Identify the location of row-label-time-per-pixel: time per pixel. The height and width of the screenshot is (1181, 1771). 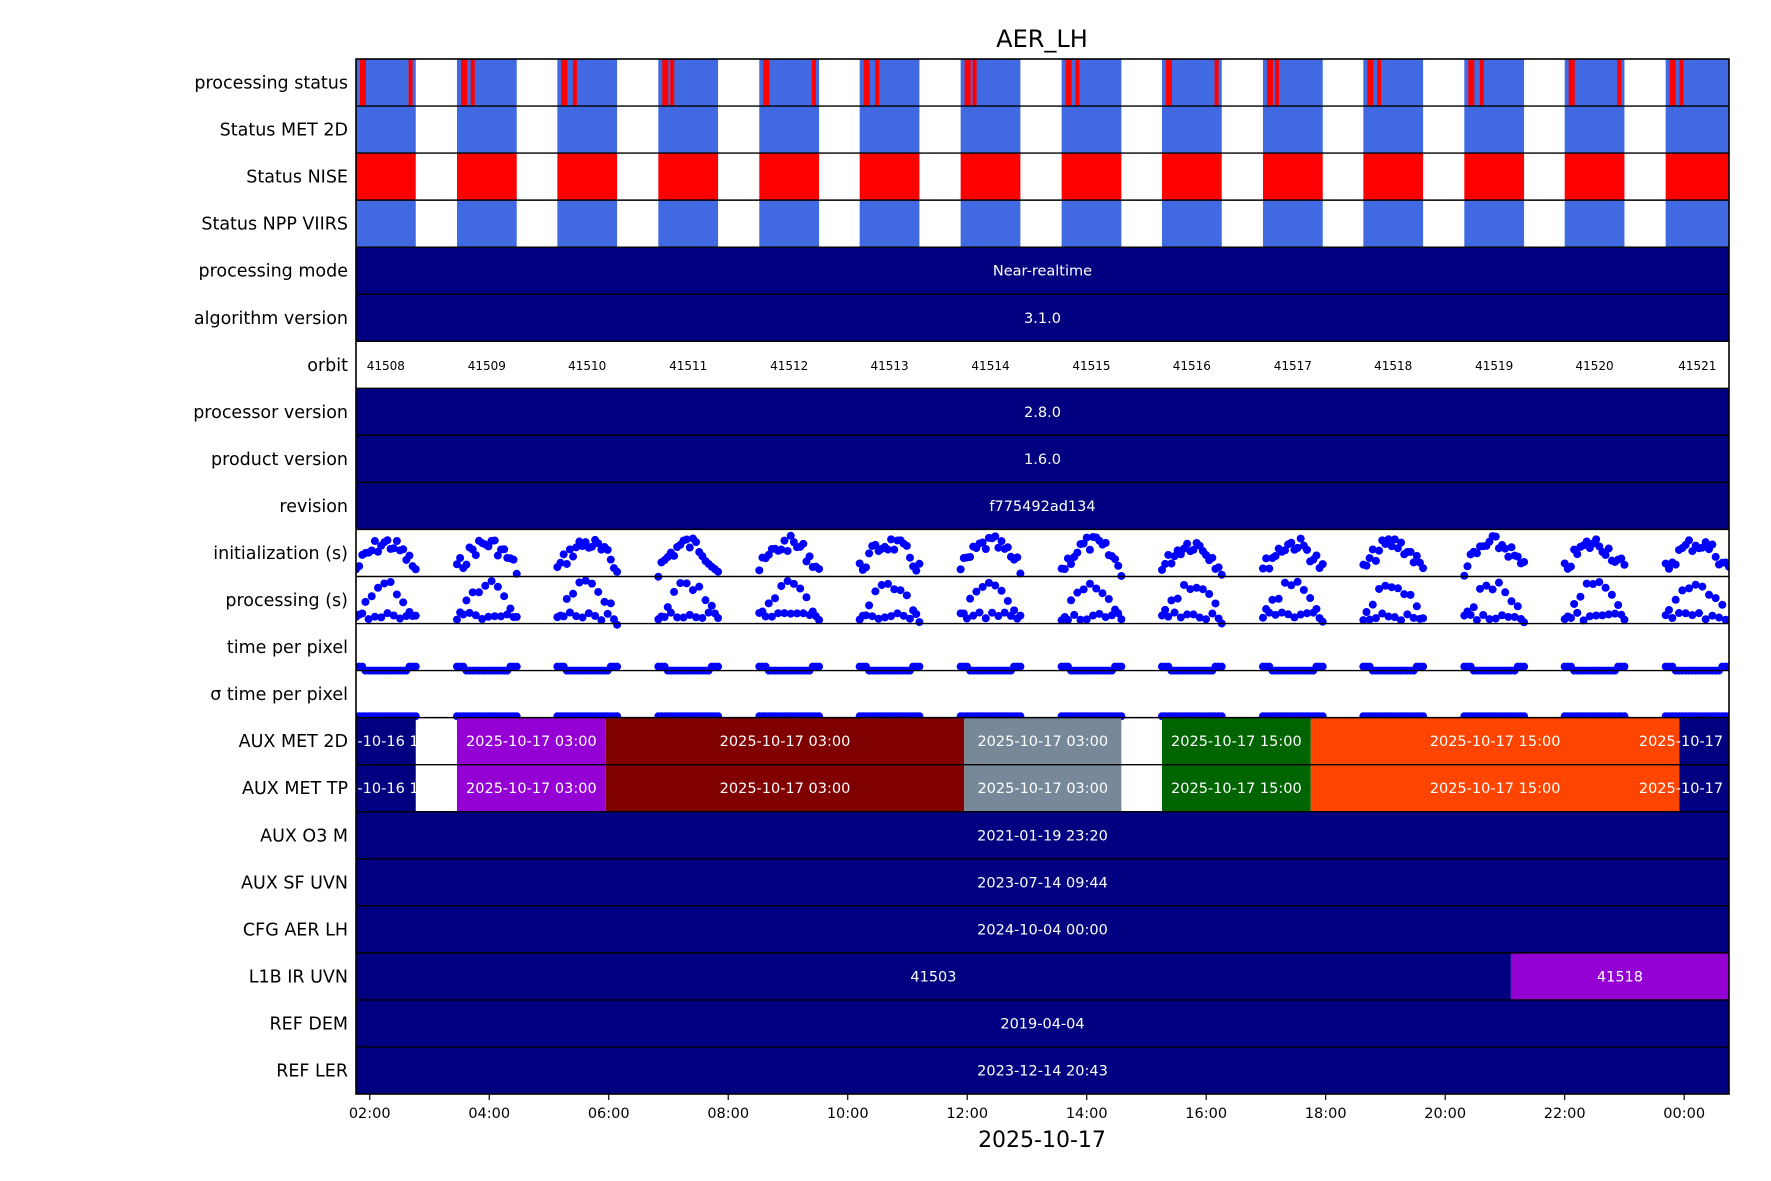
(287, 648).